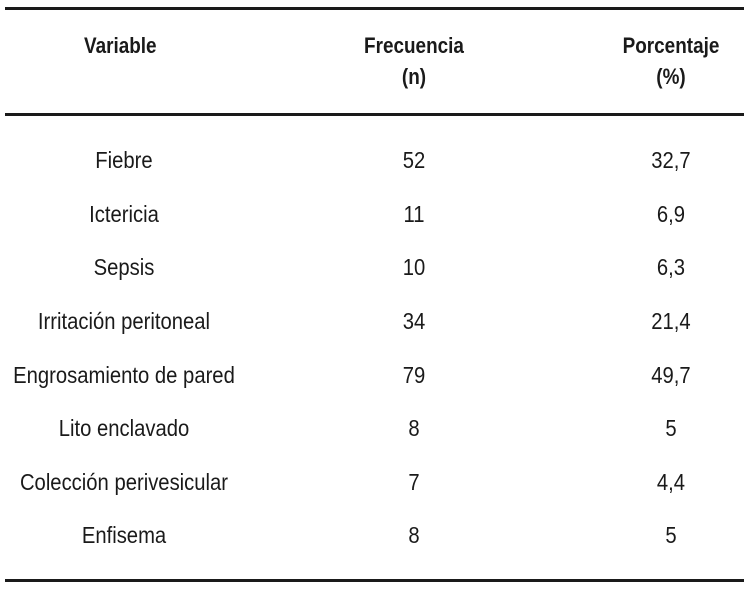 The height and width of the screenshot is (596, 750). What do you see at coordinates (671, 321) in the screenshot?
I see `cell-porcentaje: 21,4` at bounding box center [671, 321].